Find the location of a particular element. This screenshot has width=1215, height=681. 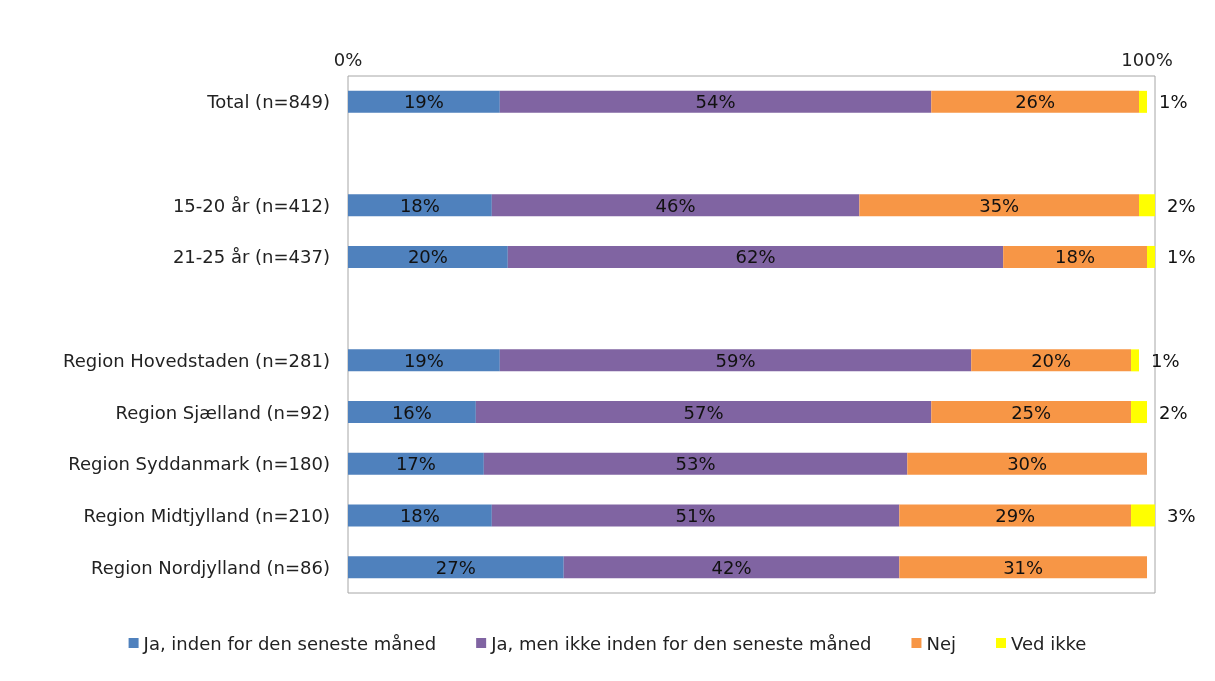

data-label: 31% is located at coordinates (1023, 567).